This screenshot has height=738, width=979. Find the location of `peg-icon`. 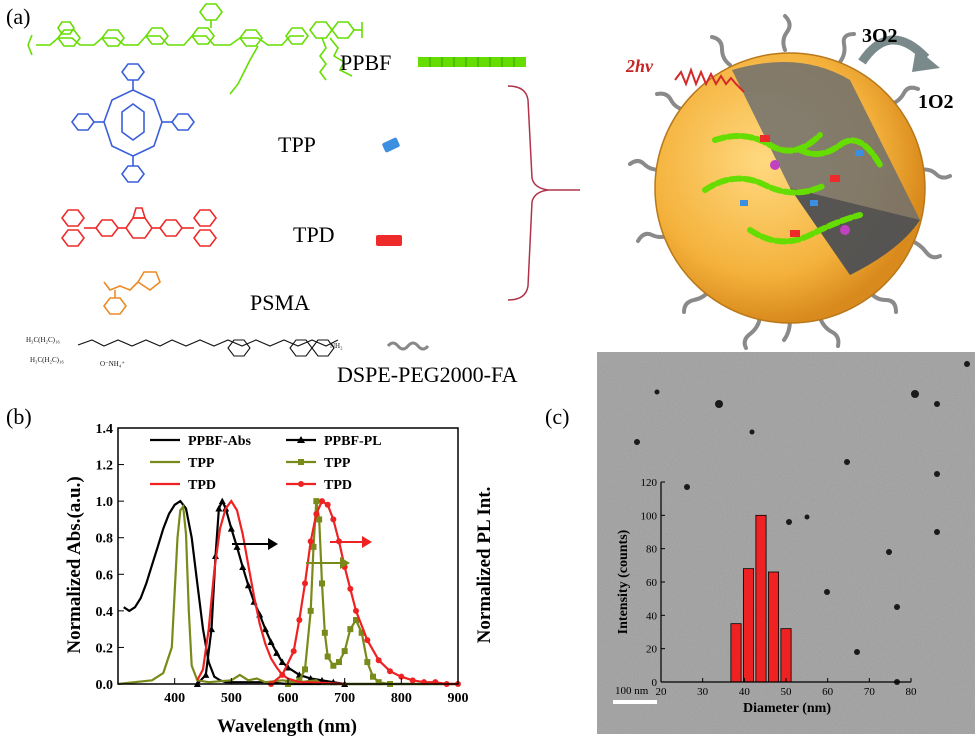

peg-icon is located at coordinates (408, 346).